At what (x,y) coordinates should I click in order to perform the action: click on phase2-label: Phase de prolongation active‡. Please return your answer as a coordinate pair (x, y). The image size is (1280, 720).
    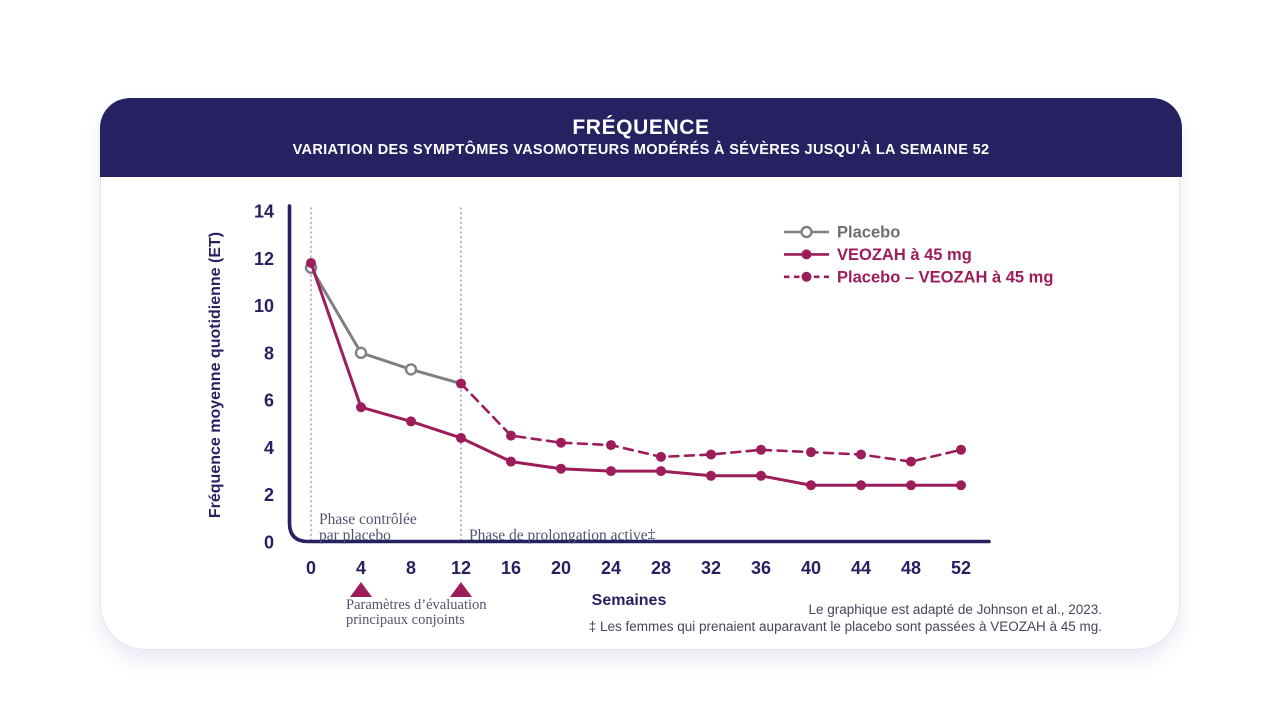
    Looking at the image, I should click on (562, 535).